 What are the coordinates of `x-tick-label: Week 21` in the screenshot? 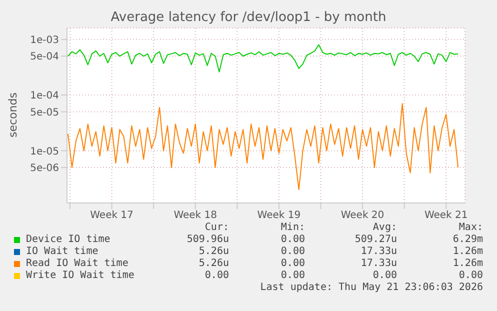 It's located at (446, 216).